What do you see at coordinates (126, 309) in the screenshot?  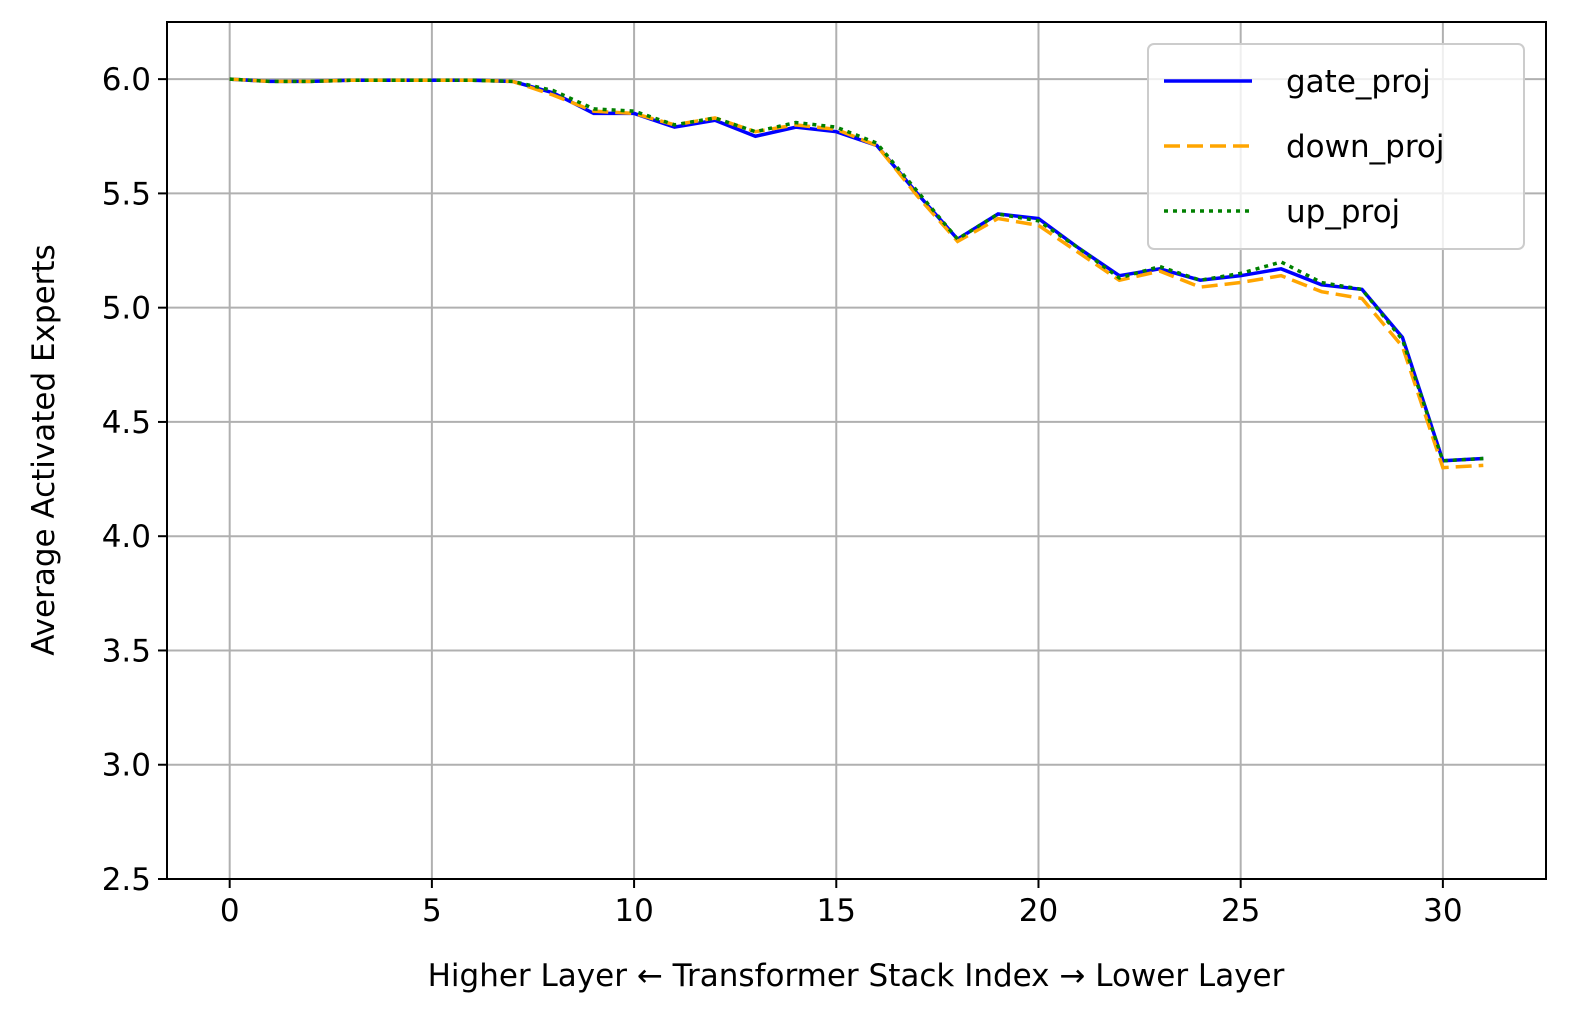 I see `y-tick-label: 5.0` at bounding box center [126, 309].